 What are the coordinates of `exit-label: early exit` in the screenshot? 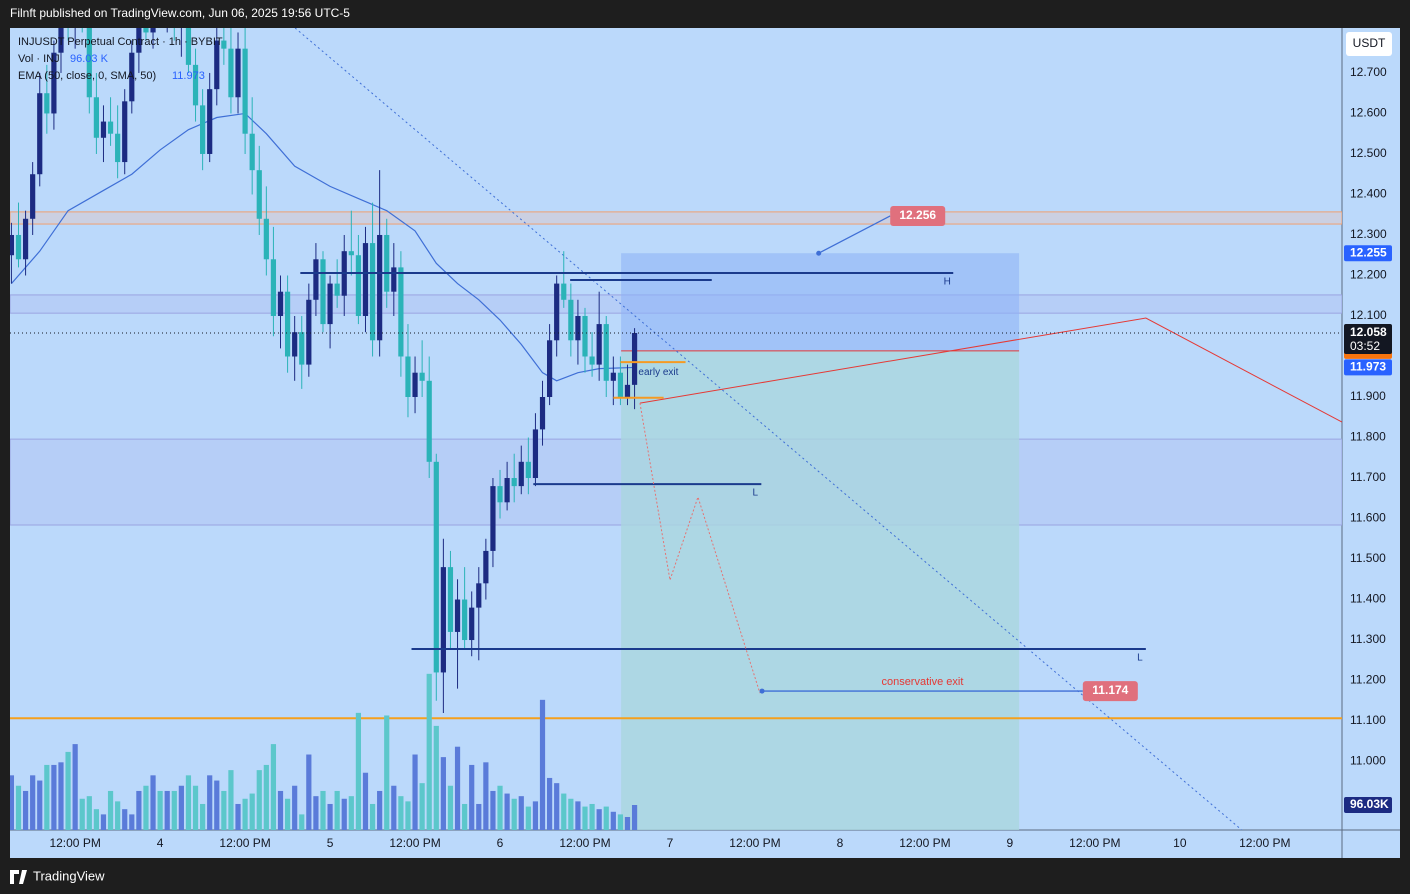 It's located at (658, 372).